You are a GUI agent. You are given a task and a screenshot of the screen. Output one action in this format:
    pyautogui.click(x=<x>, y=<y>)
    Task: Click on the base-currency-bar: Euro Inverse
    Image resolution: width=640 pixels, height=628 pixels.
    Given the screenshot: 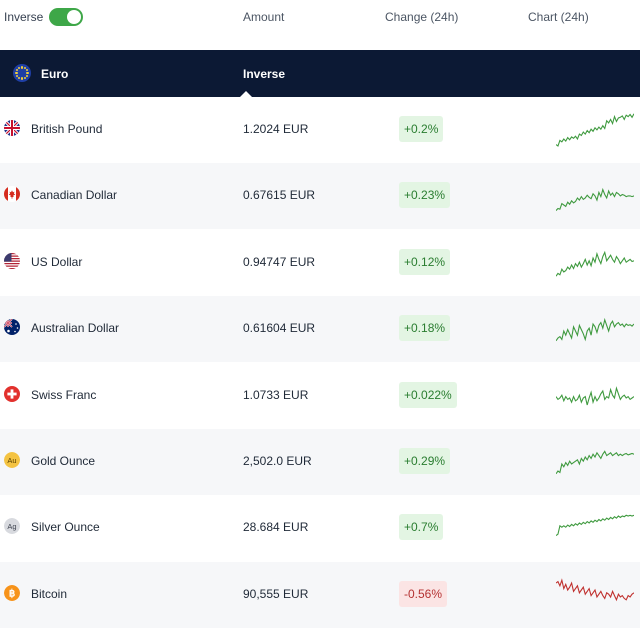 What is the action you would take?
    pyautogui.click(x=320, y=73)
    